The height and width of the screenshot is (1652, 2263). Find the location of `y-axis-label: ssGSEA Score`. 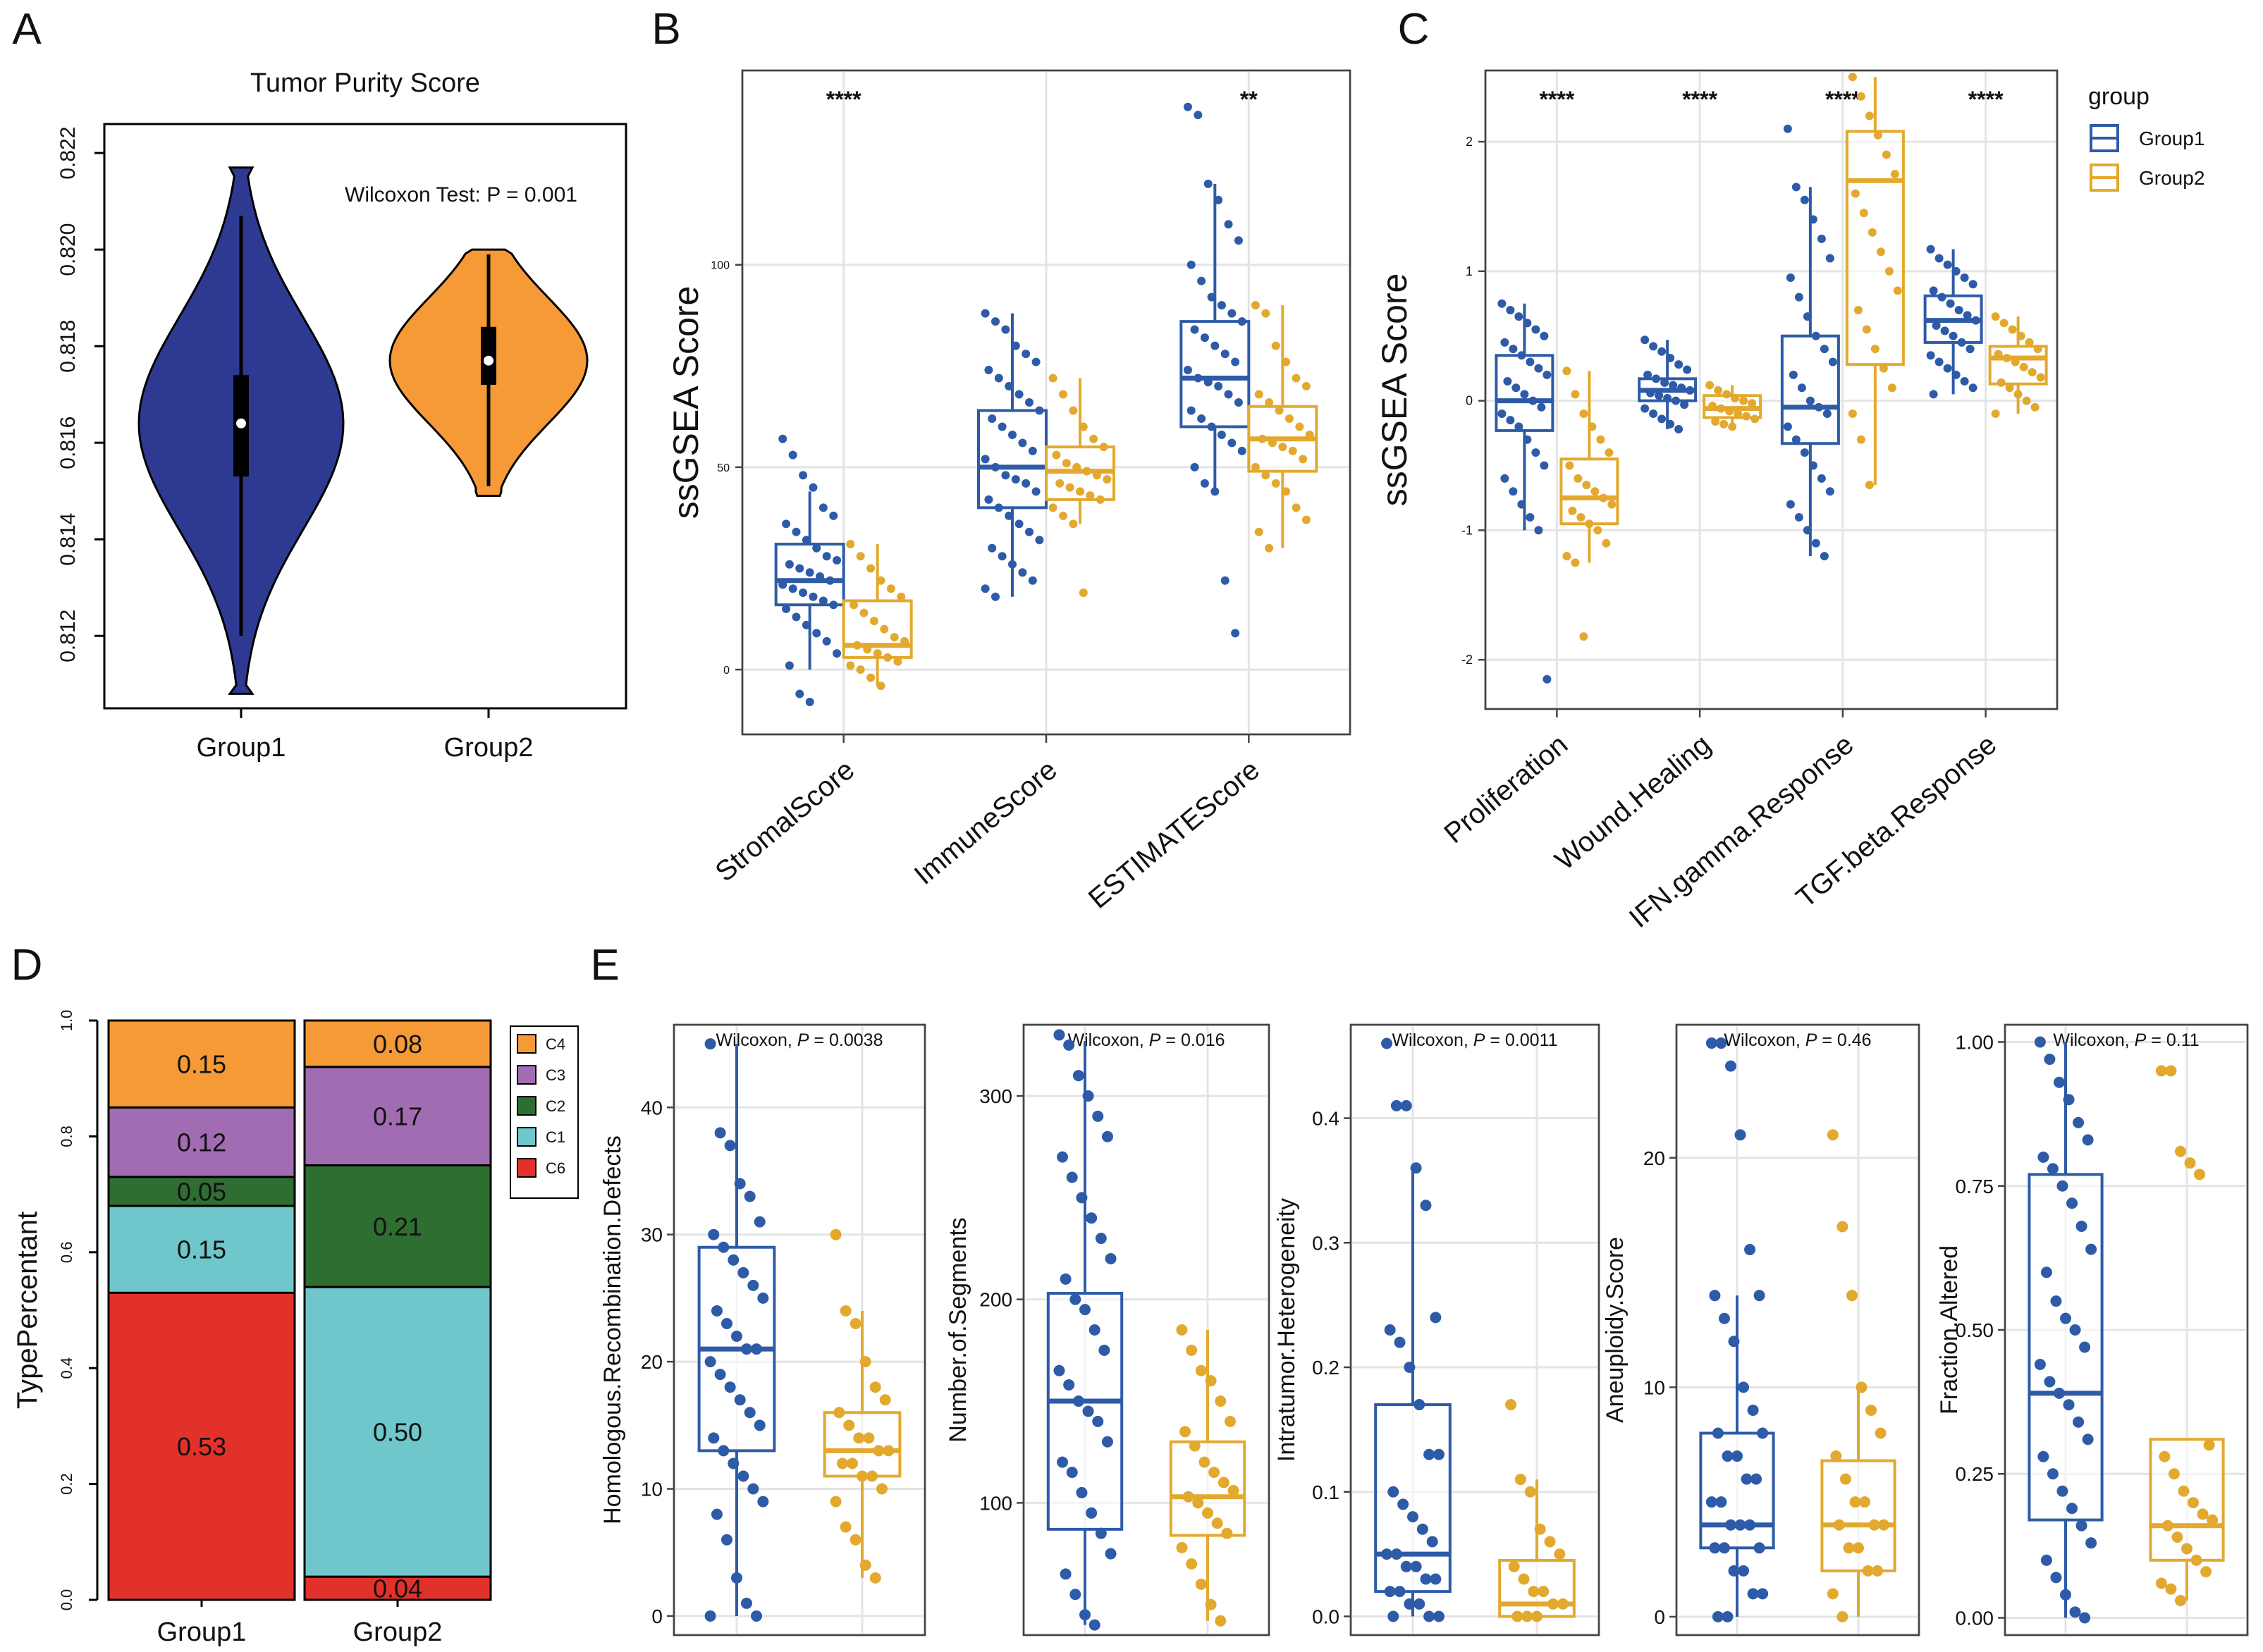

y-axis-label: ssGSEA Score is located at coordinates (686, 403).